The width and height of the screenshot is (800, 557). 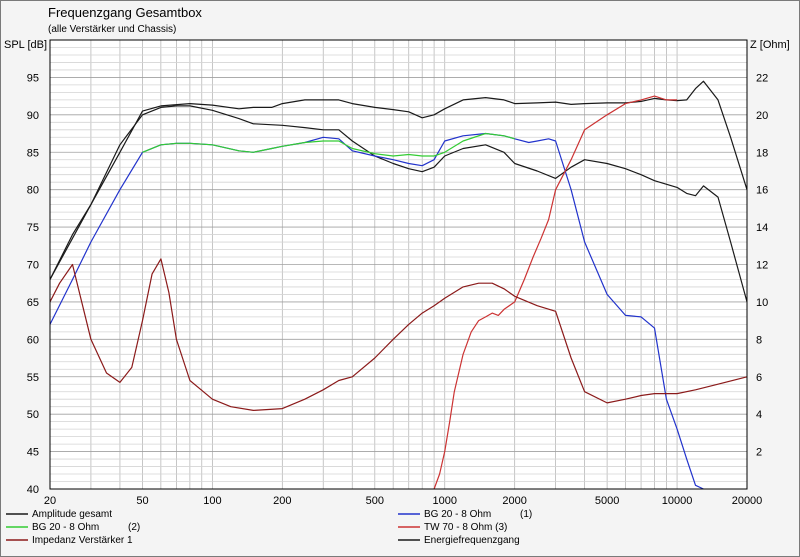 I want to click on y2-tick-label: 14, so click(x=762, y=228).